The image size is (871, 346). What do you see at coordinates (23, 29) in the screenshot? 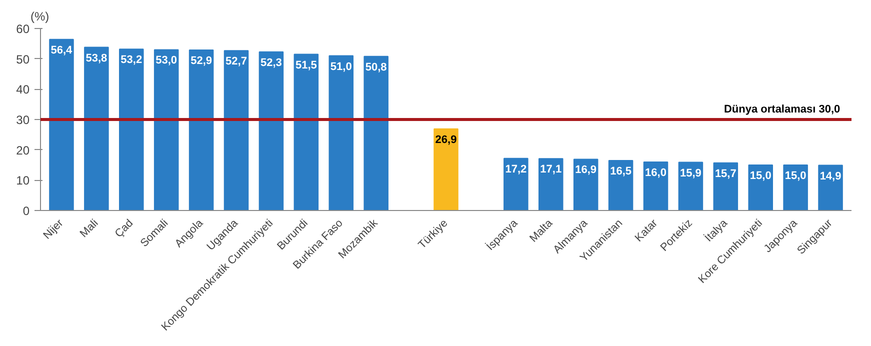
I see `y-tick-label: 60` at bounding box center [23, 29].